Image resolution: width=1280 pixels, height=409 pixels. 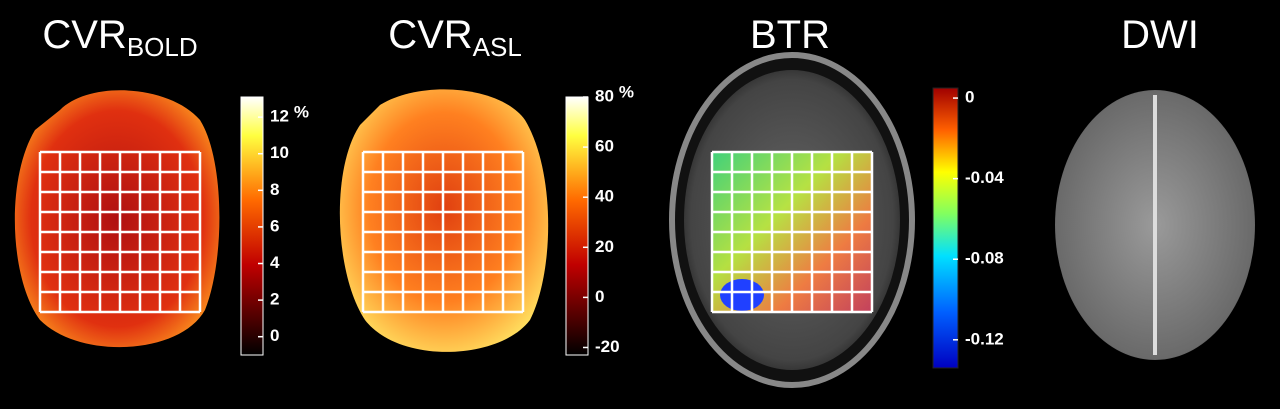 I want to click on tick-label: 2, so click(x=274, y=299).